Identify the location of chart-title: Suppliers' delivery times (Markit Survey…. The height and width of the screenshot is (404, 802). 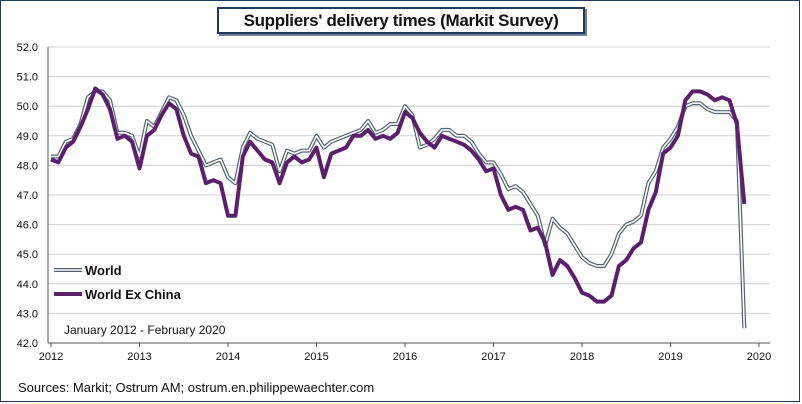
(401, 20).